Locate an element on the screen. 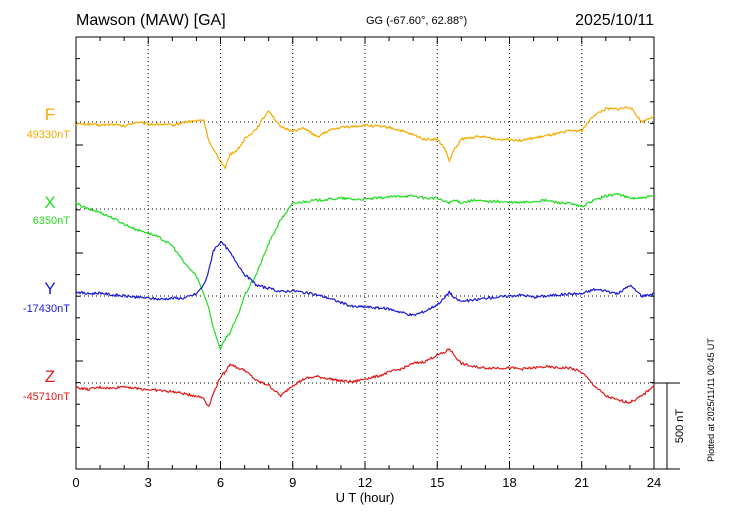  scale-bar: 500 nT is located at coordinates (670, 426).